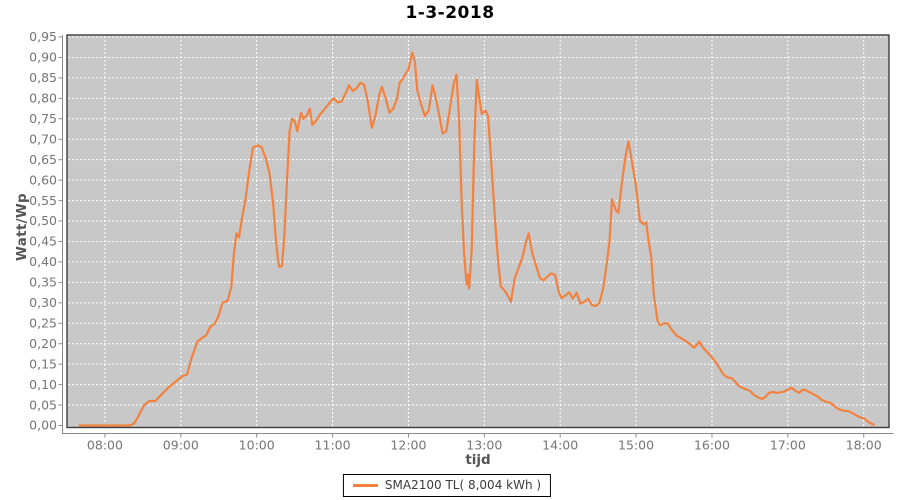 The width and height of the screenshot is (900, 500). Describe the element at coordinates (43, 77) in the screenshot. I see `y-tick-label: 0,85` at that location.